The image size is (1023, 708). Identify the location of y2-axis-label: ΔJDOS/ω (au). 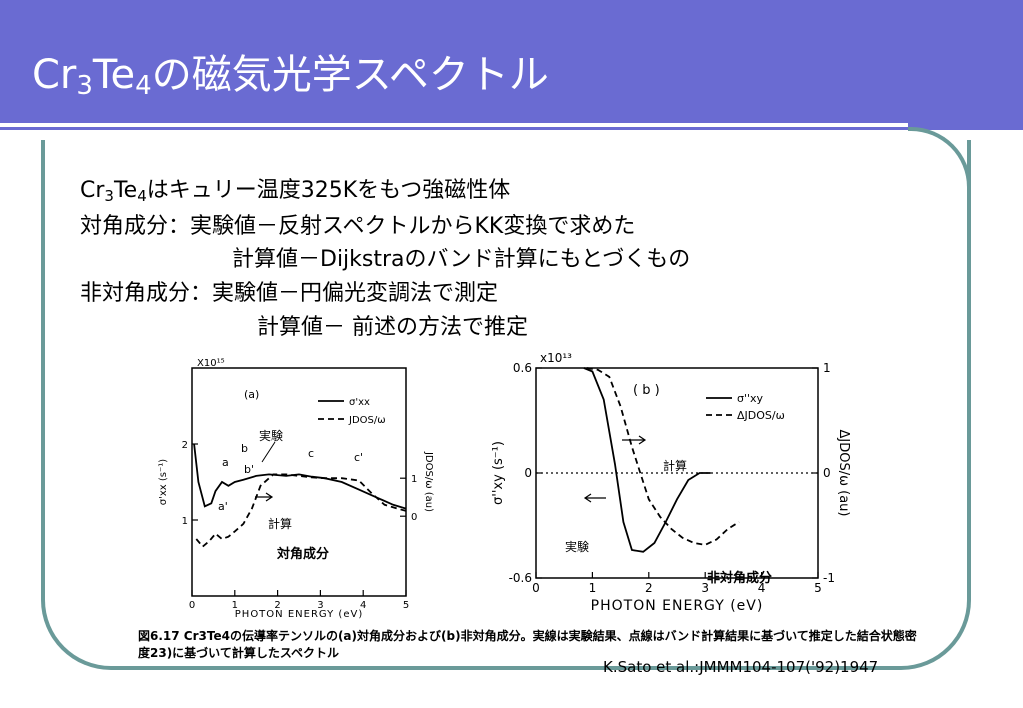
(843, 473).